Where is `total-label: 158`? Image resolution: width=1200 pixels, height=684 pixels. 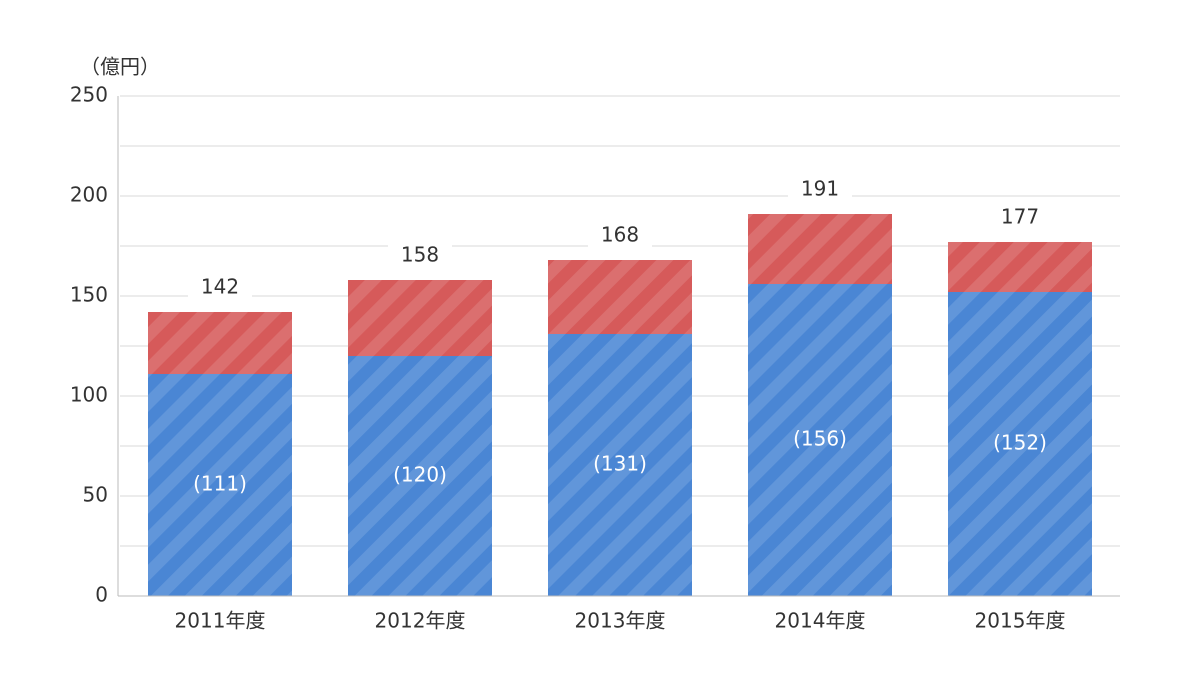 total-label: 158 is located at coordinates (420, 255).